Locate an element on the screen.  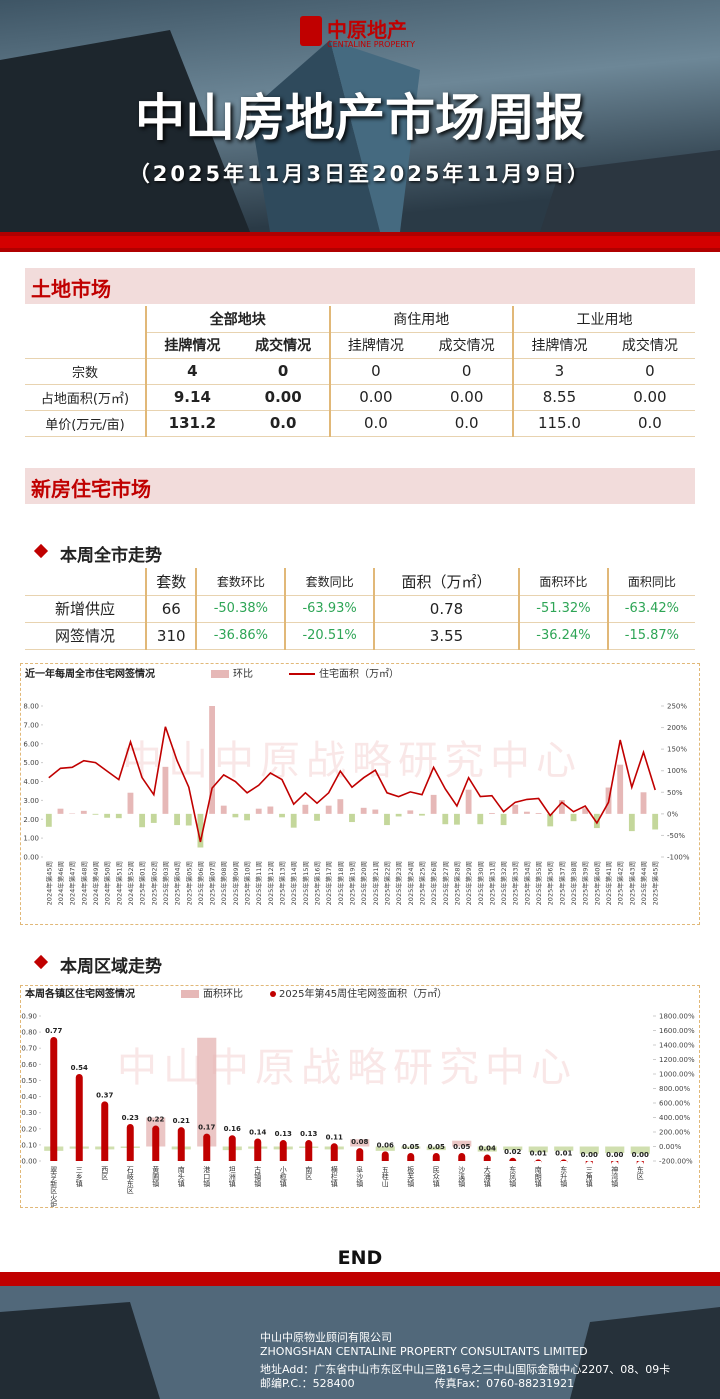
cell: -63.93% is located at coordinates (329, 609).